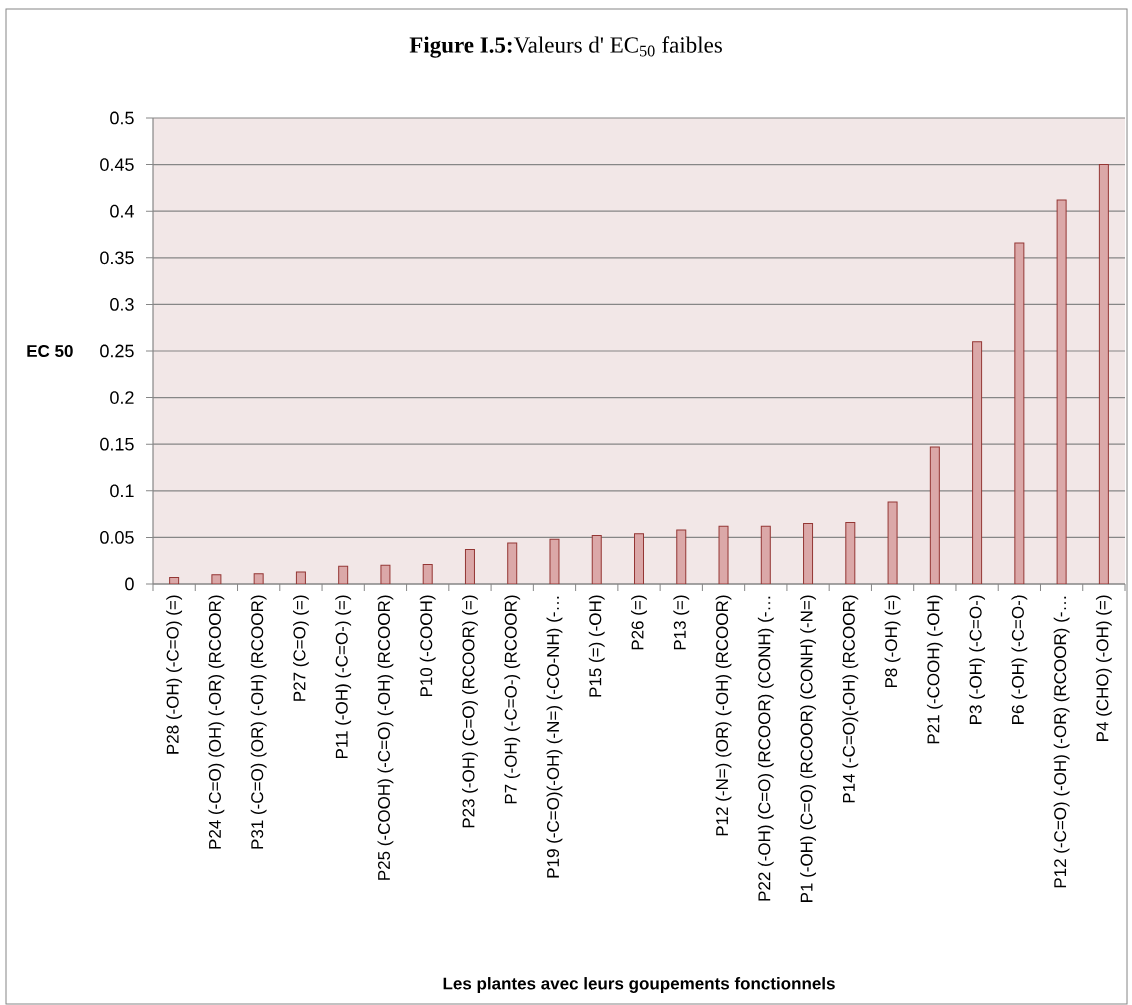 The width and height of the screenshot is (1132, 1005). I want to click on y-tick-label: 0.1, so click(122, 491).